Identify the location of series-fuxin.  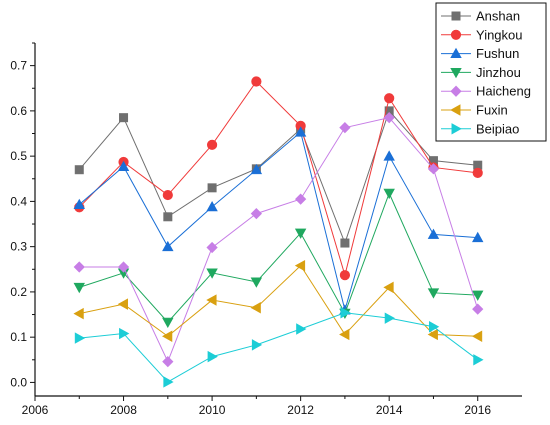
(278, 300).